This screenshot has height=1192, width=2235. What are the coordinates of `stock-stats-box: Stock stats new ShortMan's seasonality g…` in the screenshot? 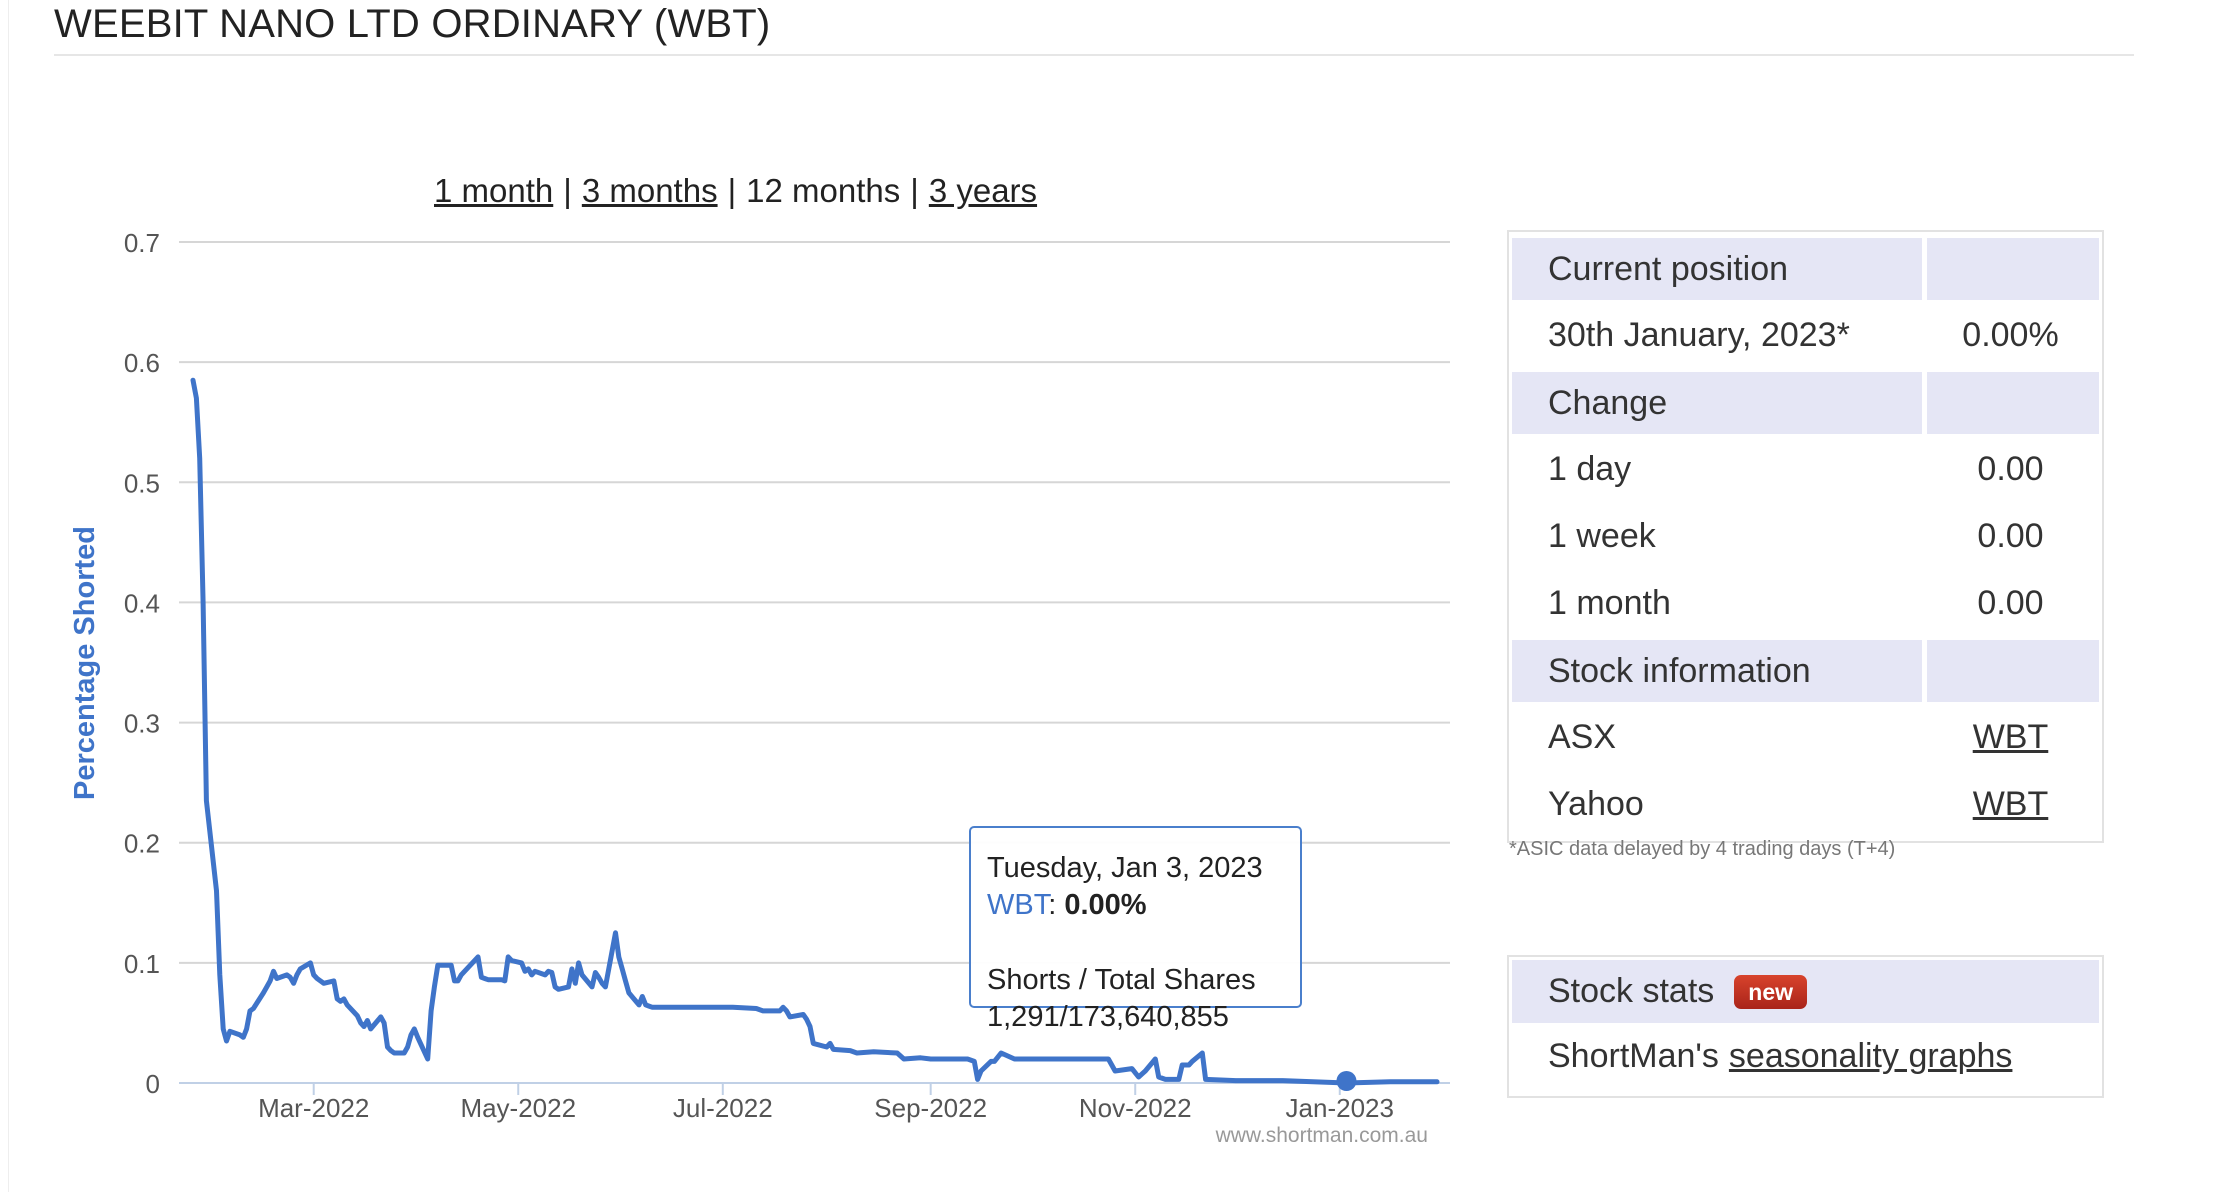 It's located at (1805, 1026).